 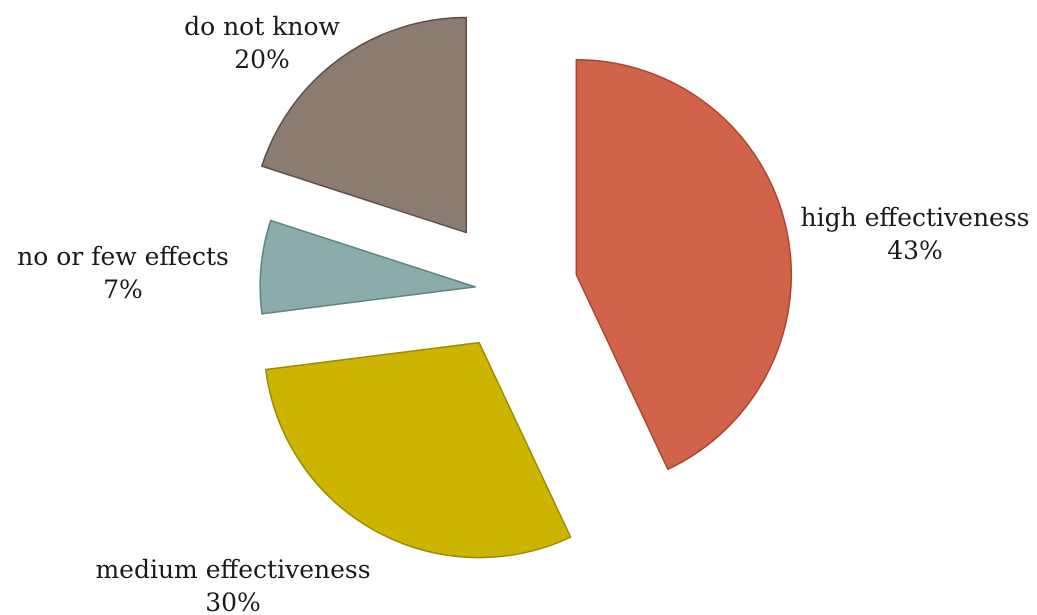 What do you see at coordinates (367, 267) in the screenshot?
I see `pie-slice-no-or-few-effects` at bounding box center [367, 267].